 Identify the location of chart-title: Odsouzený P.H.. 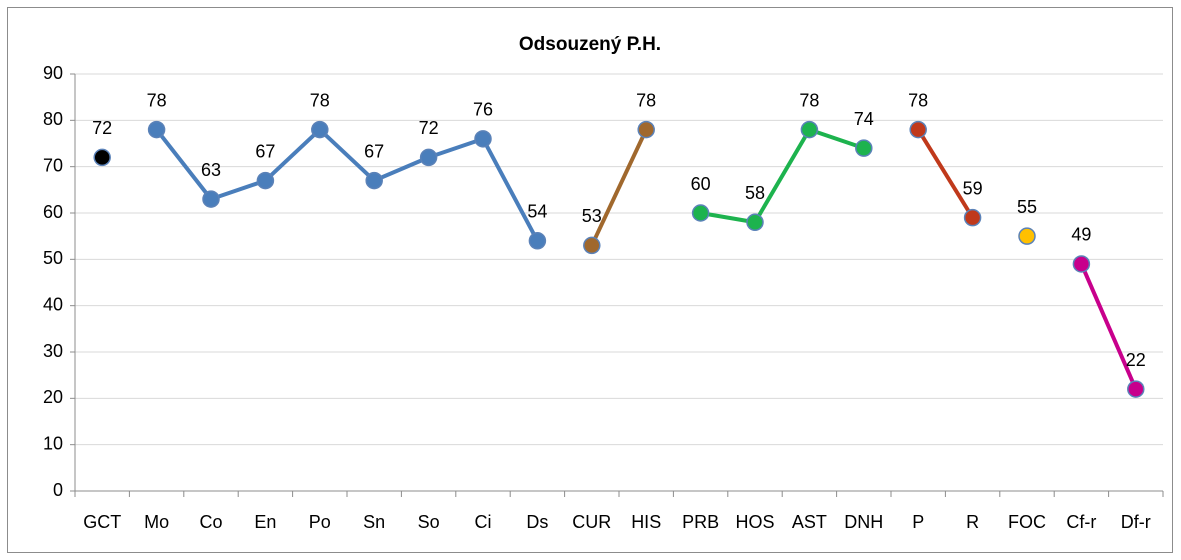
(590, 44).